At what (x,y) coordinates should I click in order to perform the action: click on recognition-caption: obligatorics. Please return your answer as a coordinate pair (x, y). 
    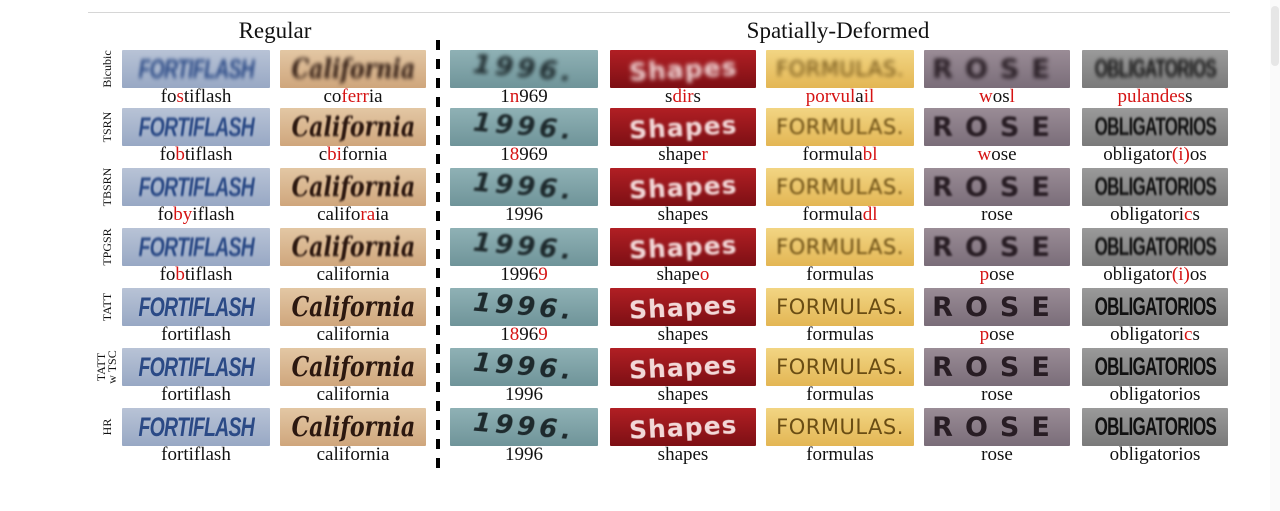
    Looking at the image, I should click on (1155, 214).